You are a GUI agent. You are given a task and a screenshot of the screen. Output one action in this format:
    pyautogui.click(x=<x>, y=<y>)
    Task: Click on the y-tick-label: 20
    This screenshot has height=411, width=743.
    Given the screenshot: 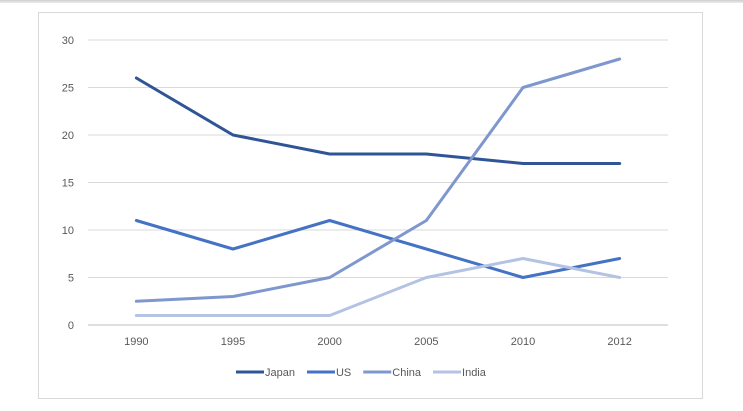 What is the action you would take?
    pyautogui.click(x=68, y=136)
    